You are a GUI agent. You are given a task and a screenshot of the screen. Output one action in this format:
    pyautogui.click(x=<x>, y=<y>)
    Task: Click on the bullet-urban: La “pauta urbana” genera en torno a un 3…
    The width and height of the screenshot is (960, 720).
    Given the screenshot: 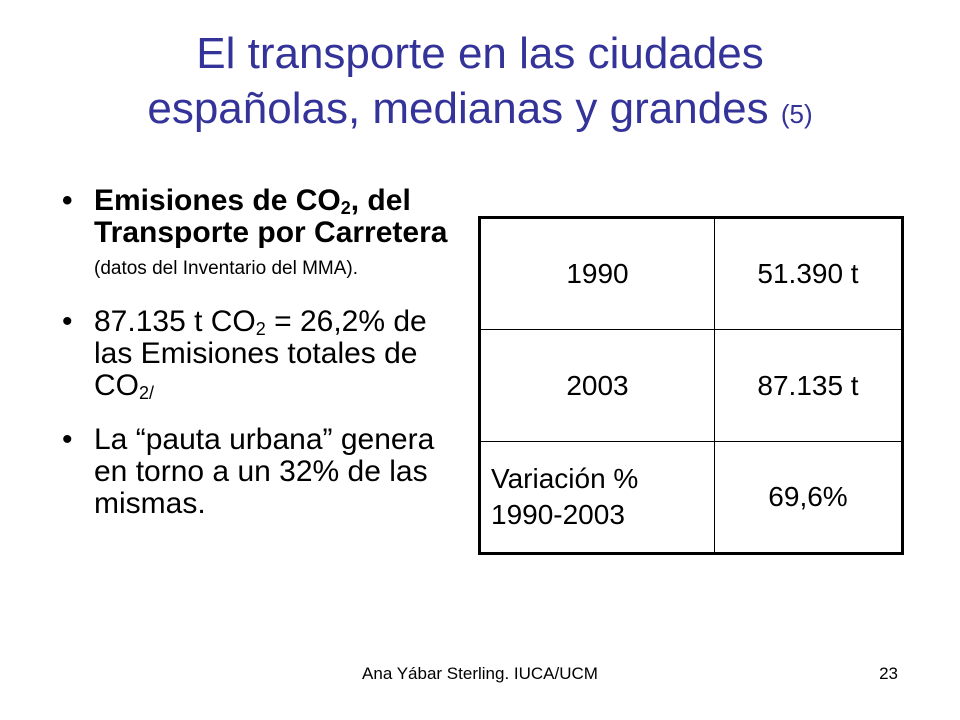 What is the action you would take?
    pyautogui.click(x=262, y=472)
    